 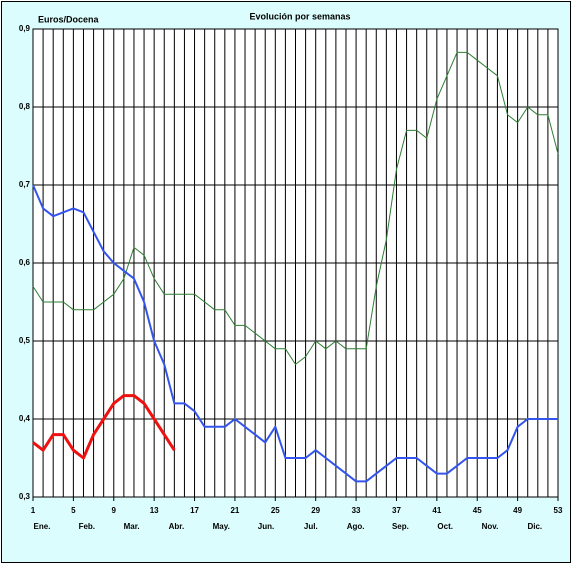 What do you see at coordinates (234, 510) in the screenshot?
I see `x-tick-label: 21` at bounding box center [234, 510].